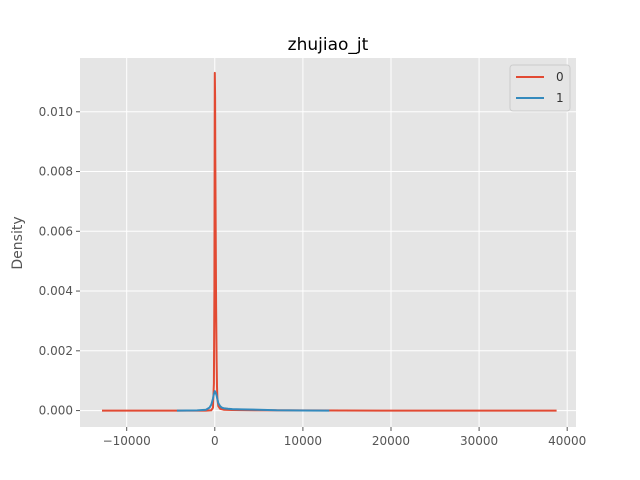 The image size is (640, 480). What do you see at coordinates (344, 437) in the screenshot?
I see `x-axis-ticks: −10000 0 10000 20000 30000 40000` at bounding box center [344, 437].